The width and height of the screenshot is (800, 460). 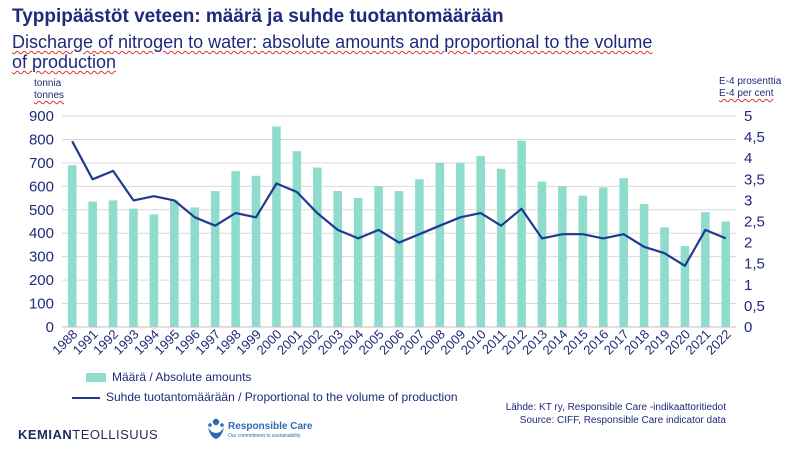 I want to click on legend-line-swatch, so click(x=86, y=397).